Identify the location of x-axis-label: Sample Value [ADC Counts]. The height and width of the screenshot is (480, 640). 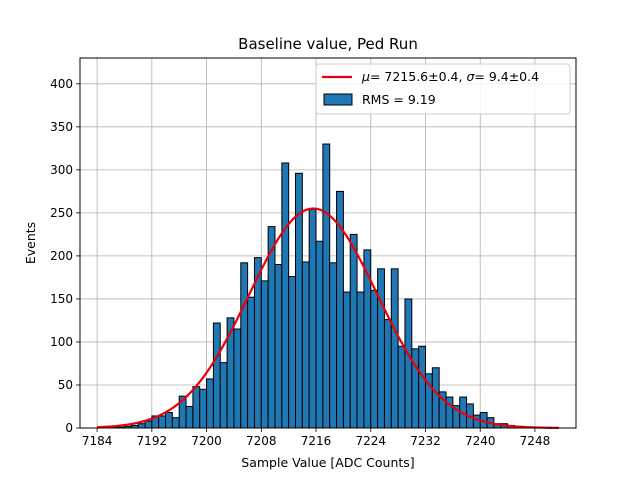
(327, 462).